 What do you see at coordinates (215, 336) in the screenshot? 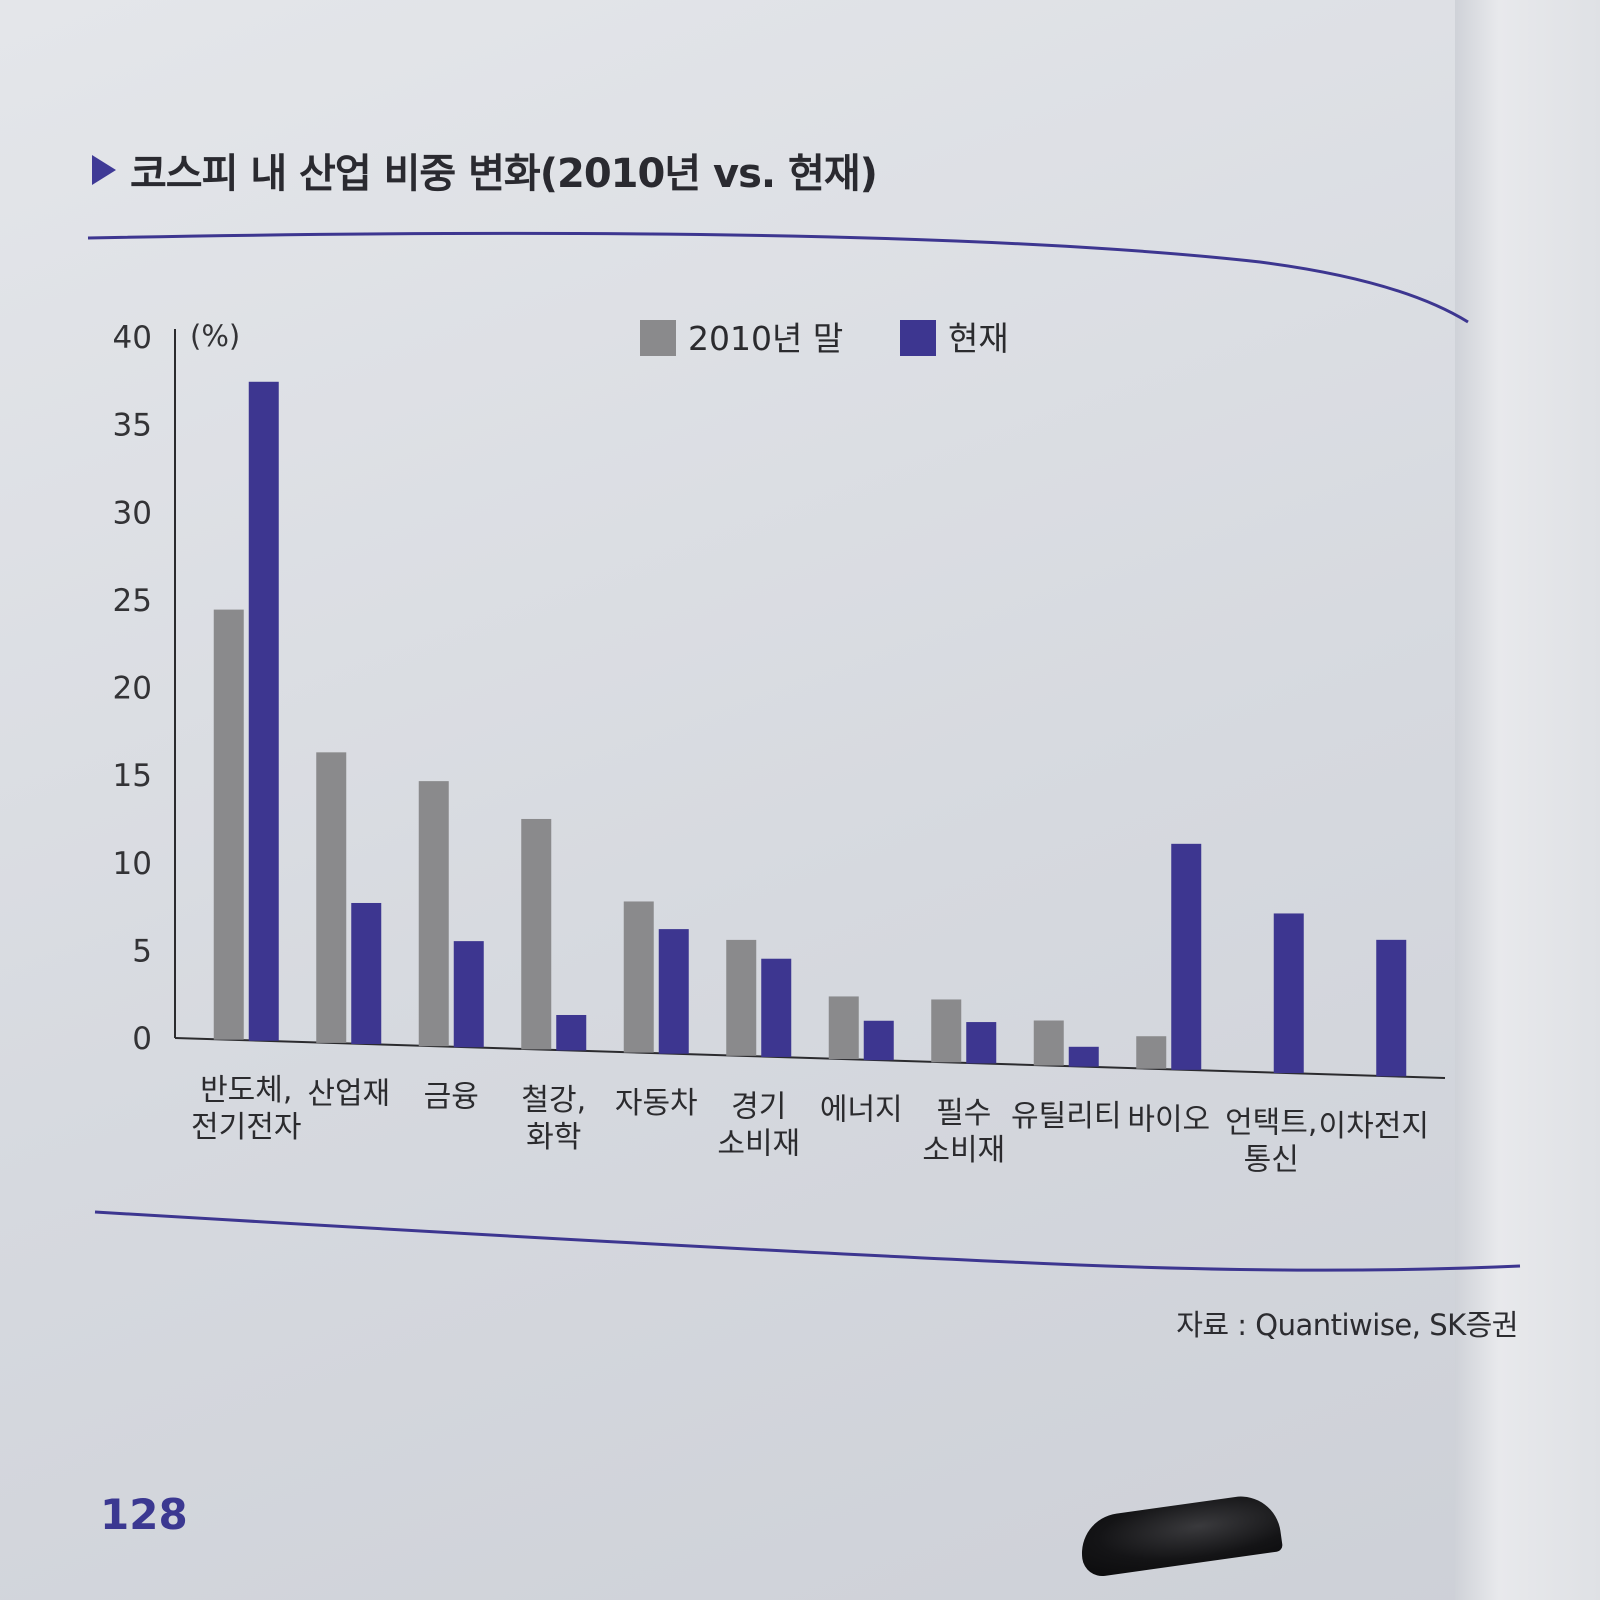
I see `y-axis-unit: (%)` at bounding box center [215, 336].